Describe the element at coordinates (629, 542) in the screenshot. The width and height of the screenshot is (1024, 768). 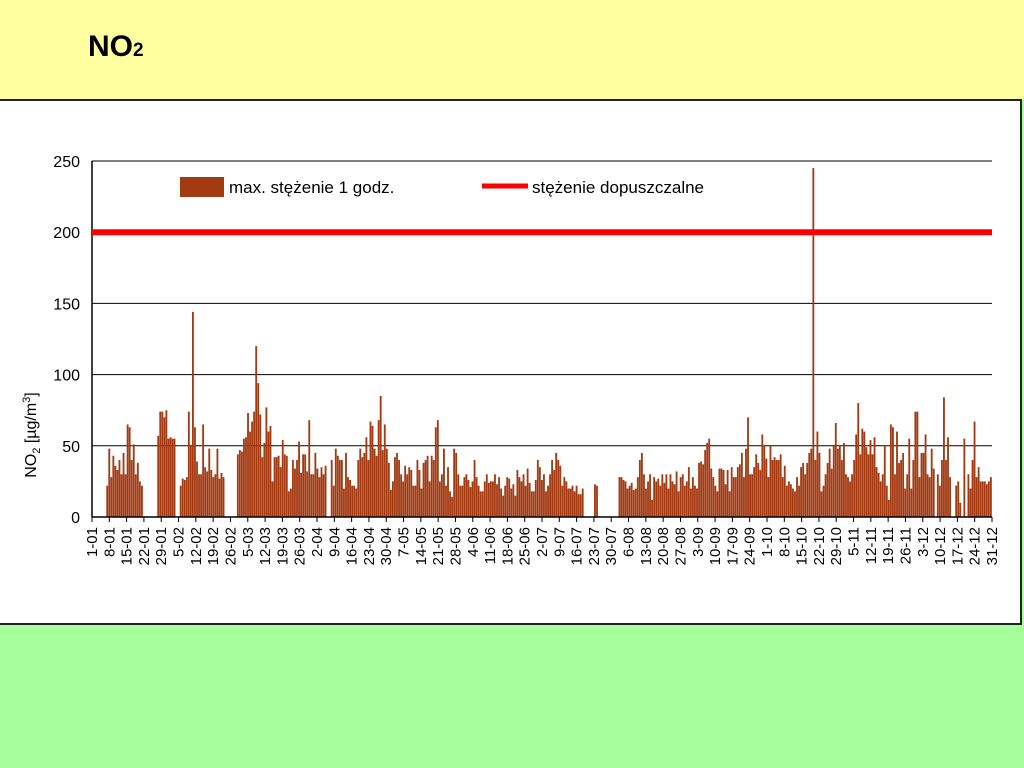
I see `x-tick-label: 6-08` at that location.